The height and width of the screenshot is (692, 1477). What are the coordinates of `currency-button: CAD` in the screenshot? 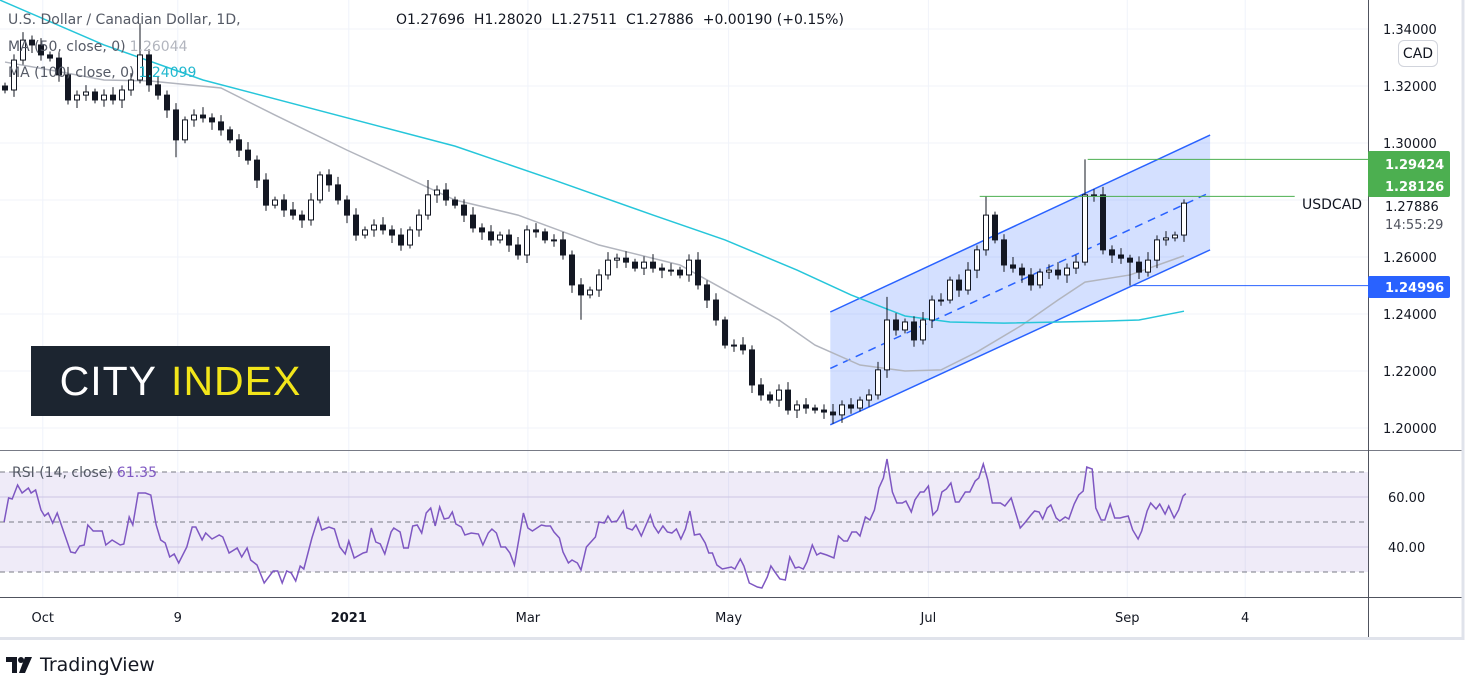 It's located at (1418, 53).